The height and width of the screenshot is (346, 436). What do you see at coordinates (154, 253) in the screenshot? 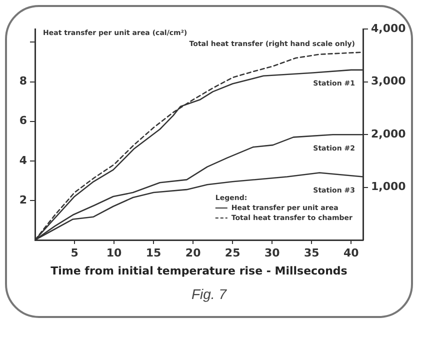
I see `x-tick-label: 15` at bounding box center [154, 253].